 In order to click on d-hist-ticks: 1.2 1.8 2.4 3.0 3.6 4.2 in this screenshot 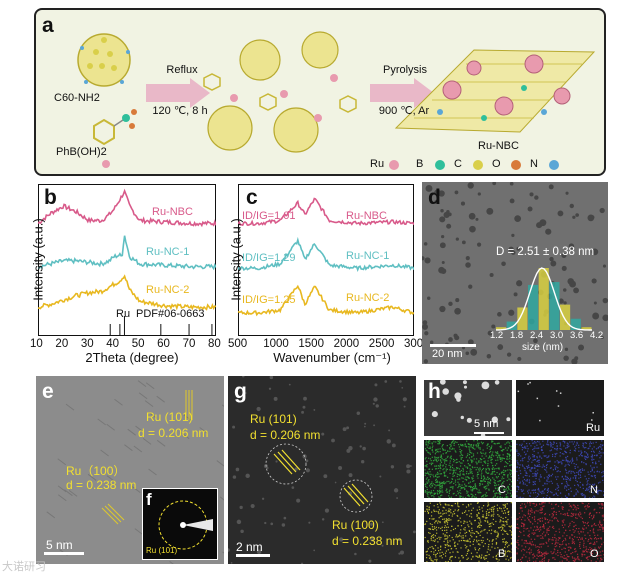, I will do `click(548, 336)`.